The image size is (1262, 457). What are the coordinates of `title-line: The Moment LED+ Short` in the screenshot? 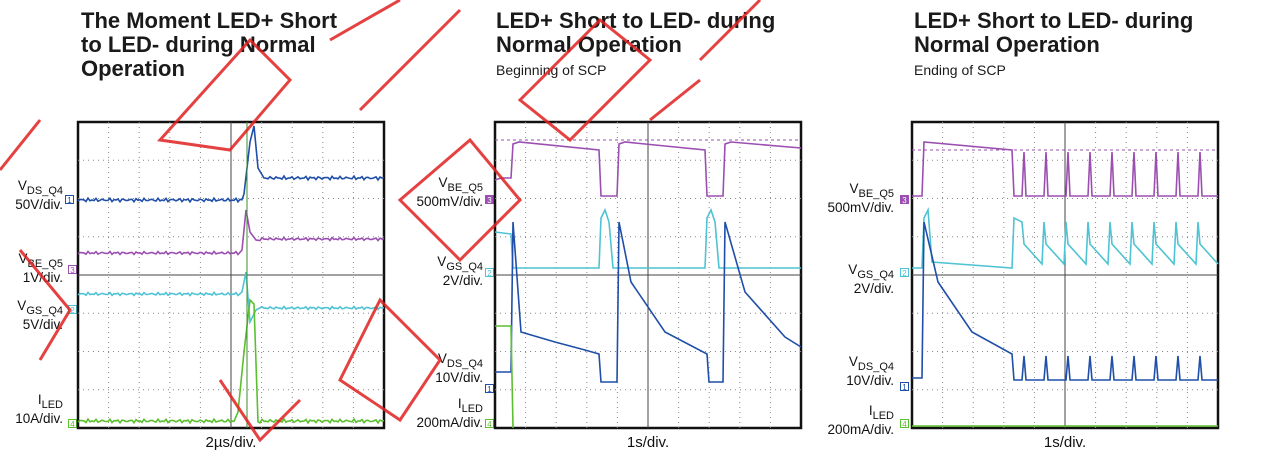 It's located at (209, 20).